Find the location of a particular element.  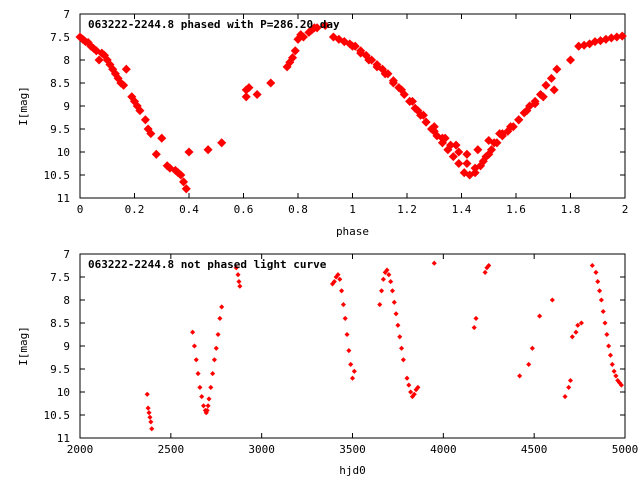

x-tick-label: 1.6 is located at coordinates (516, 209).